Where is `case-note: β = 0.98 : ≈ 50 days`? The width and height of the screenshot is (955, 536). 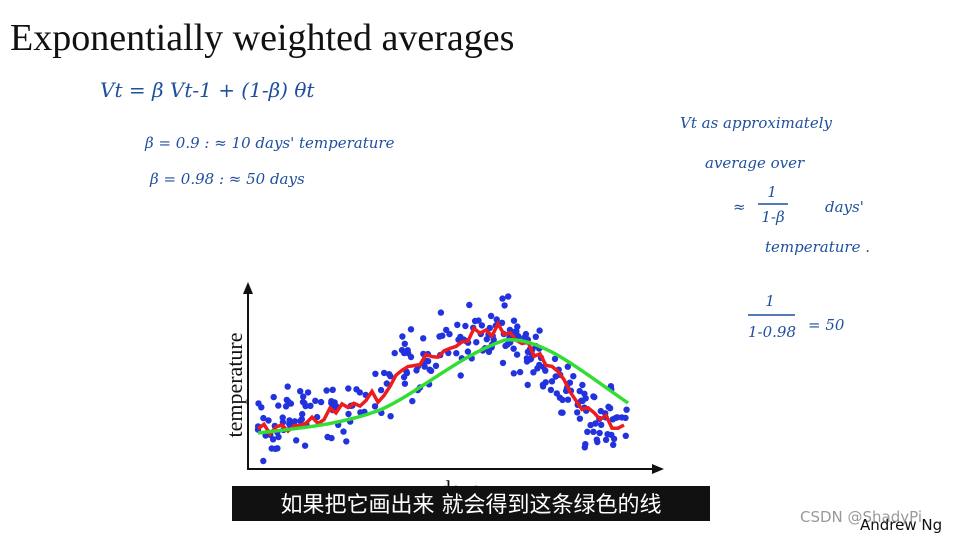
case-note: β = 0.98 : ≈ 50 days is located at coordinates (227, 179).